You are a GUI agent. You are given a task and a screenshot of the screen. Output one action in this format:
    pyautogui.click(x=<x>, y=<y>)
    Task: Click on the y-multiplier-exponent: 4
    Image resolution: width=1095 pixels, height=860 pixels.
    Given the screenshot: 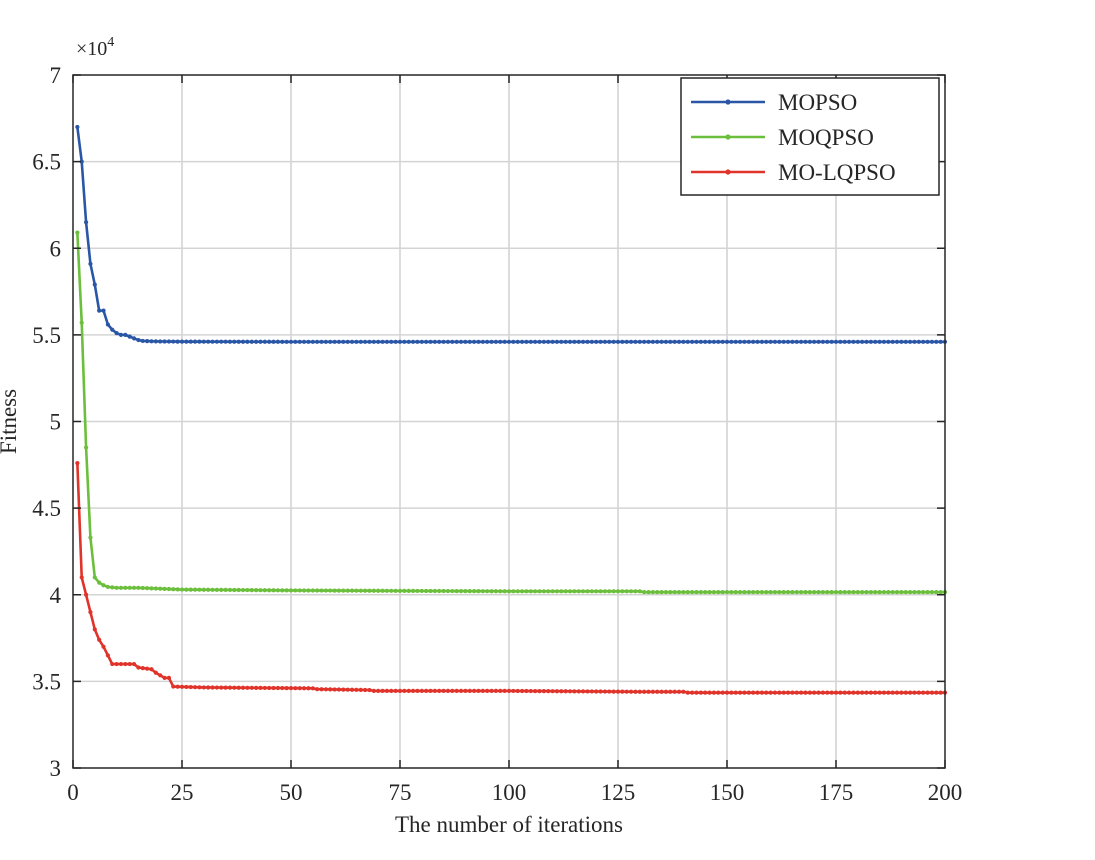 What is the action you would take?
    pyautogui.click(x=110, y=42)
    